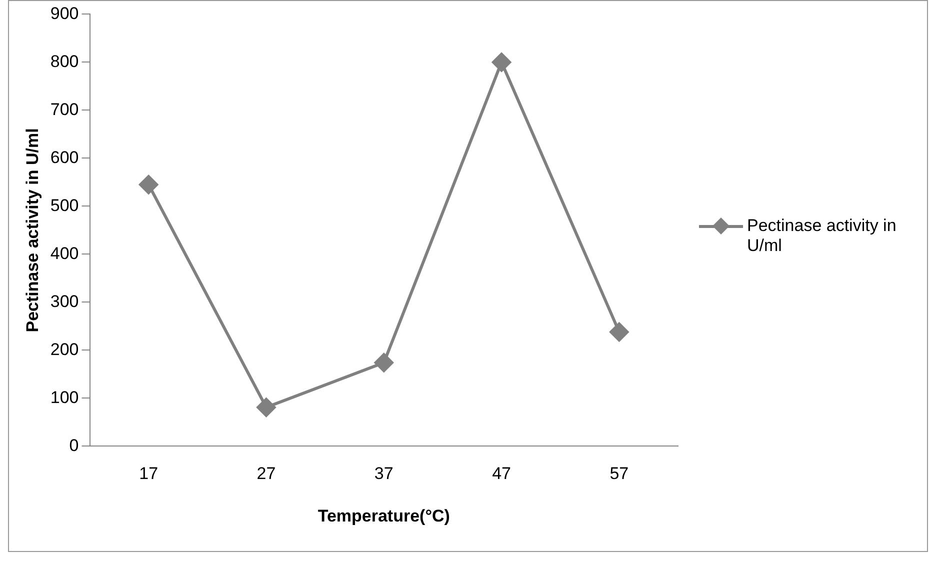 The image size is (937, 561). Describe the element at coordinates (64, 253) in the screenshot. I see `y-tick-label: 400` at that location.